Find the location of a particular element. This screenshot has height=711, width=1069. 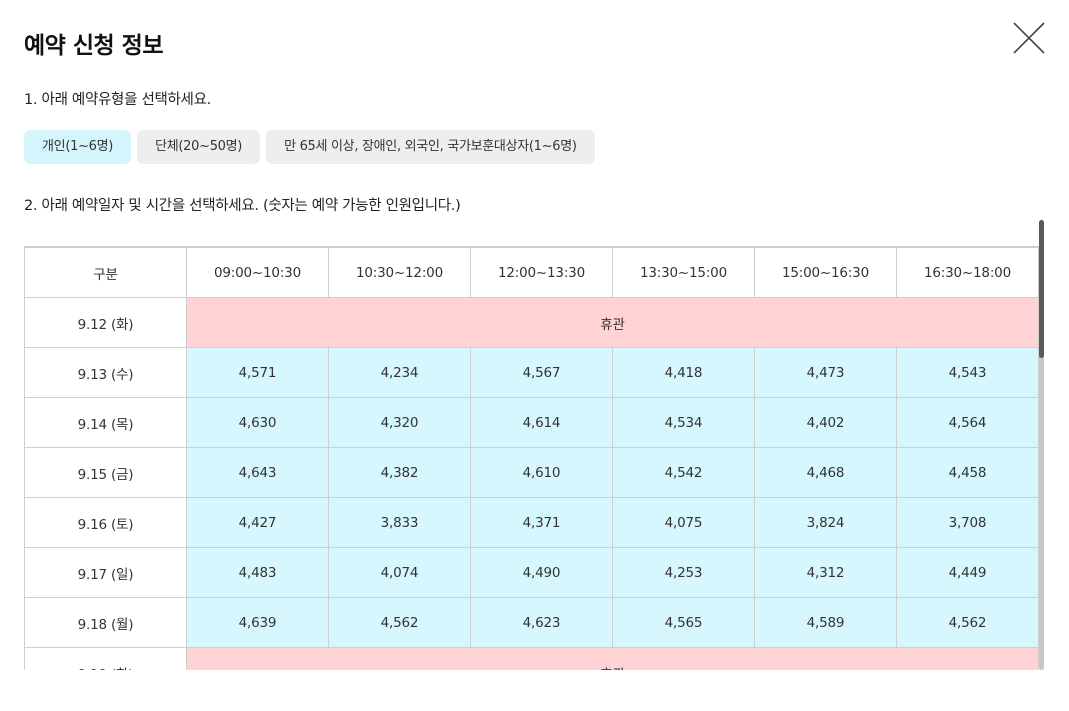

column-header: 12:00~13:30 is located at coordinates (541, 272).